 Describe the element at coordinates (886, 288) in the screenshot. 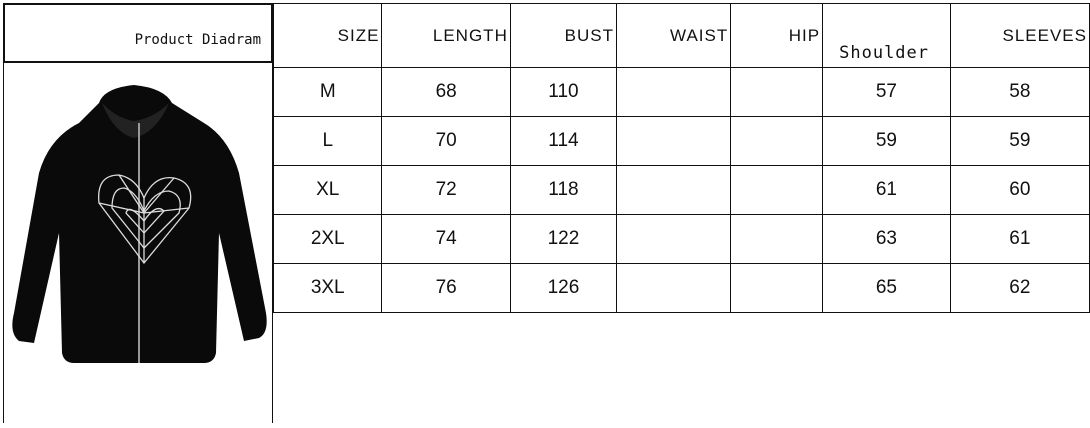

I see `shoulder-cell: 65` at that location.